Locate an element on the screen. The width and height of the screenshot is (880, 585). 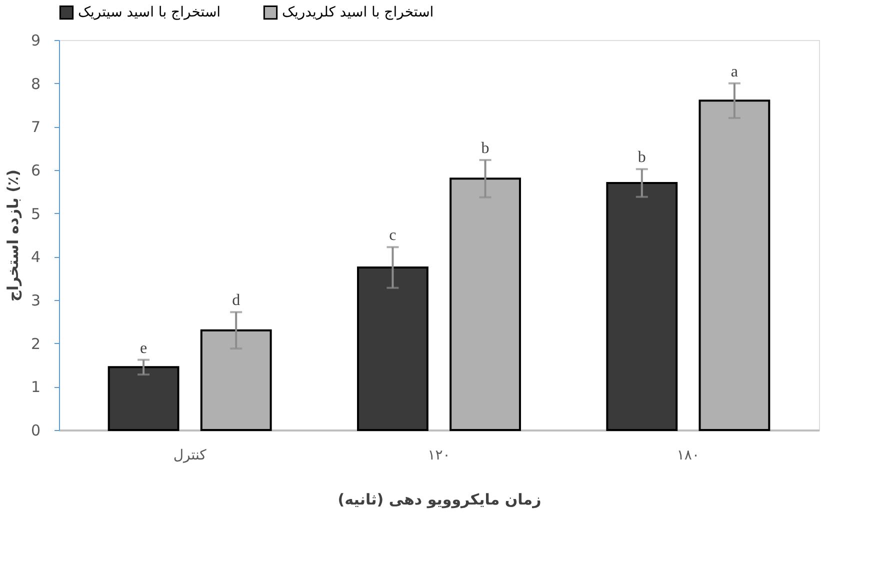
y-tick-label: 9 is located at coordinates (35, 41).